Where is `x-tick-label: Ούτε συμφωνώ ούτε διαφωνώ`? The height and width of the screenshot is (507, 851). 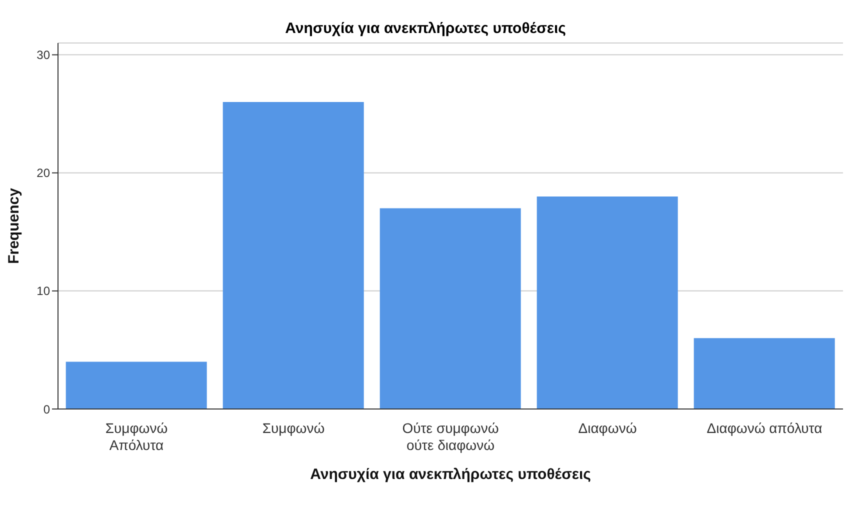 x-tick-label: Ούτε συμφωνώ ούτε διαφωνώ is located at coordinates (450, 436).